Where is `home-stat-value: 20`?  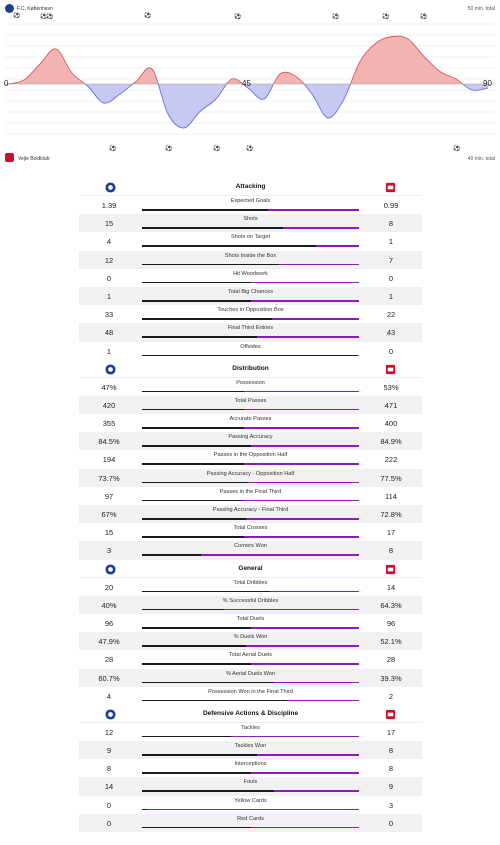 home-stat-value: 20 is located at coordinates (109, 587).